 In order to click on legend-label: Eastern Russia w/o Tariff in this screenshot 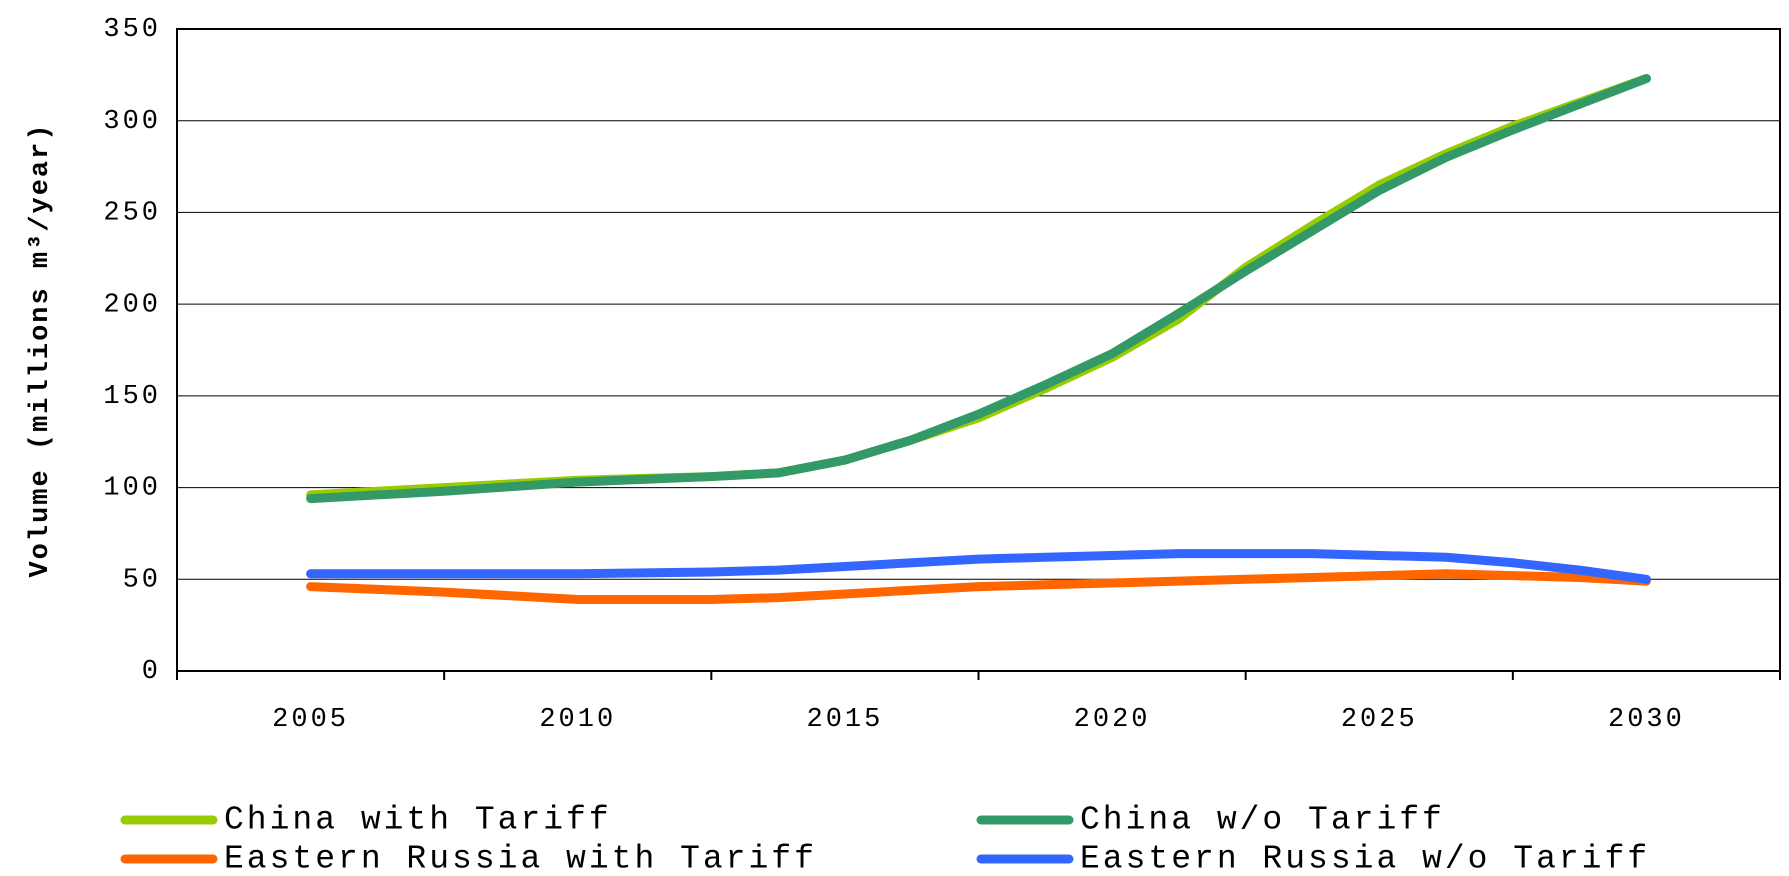, I will do `click(1365, 858)`.